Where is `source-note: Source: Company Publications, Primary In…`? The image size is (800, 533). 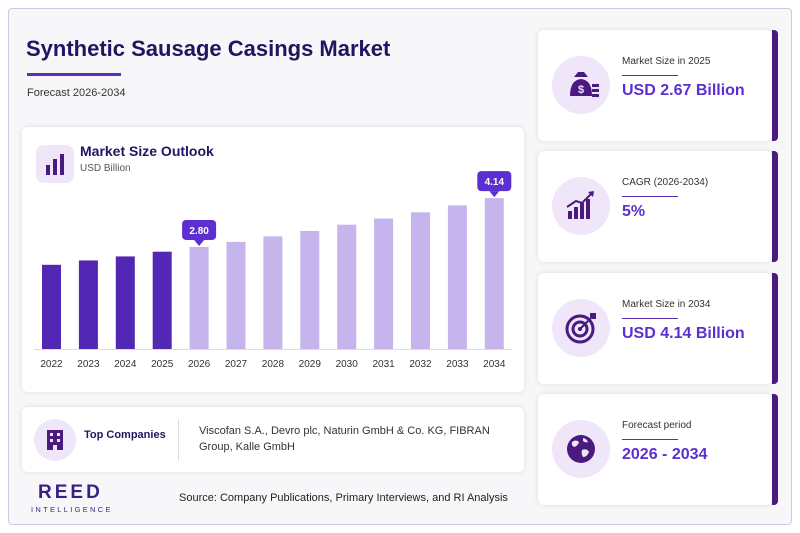 source-note: Source: Company Publications, Primary In… is located at coordinates (343, 498).